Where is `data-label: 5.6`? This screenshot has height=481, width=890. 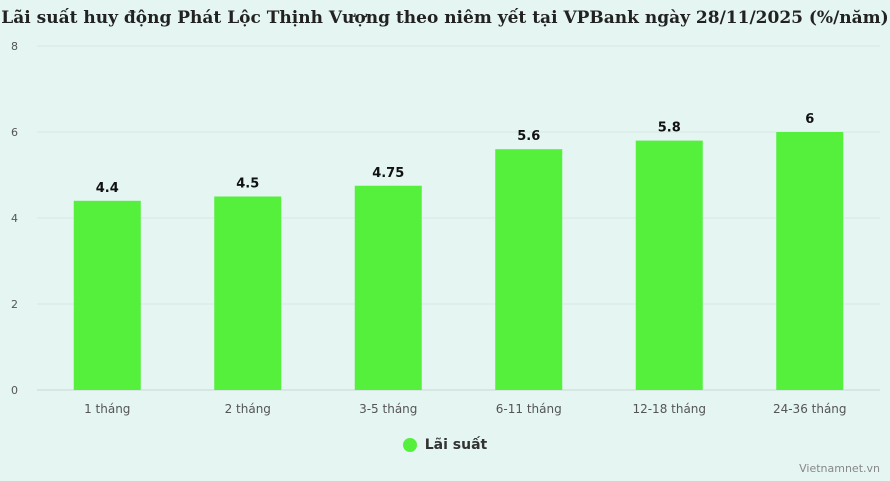 data-label: 5.6 is located at coordinates (528, 136).